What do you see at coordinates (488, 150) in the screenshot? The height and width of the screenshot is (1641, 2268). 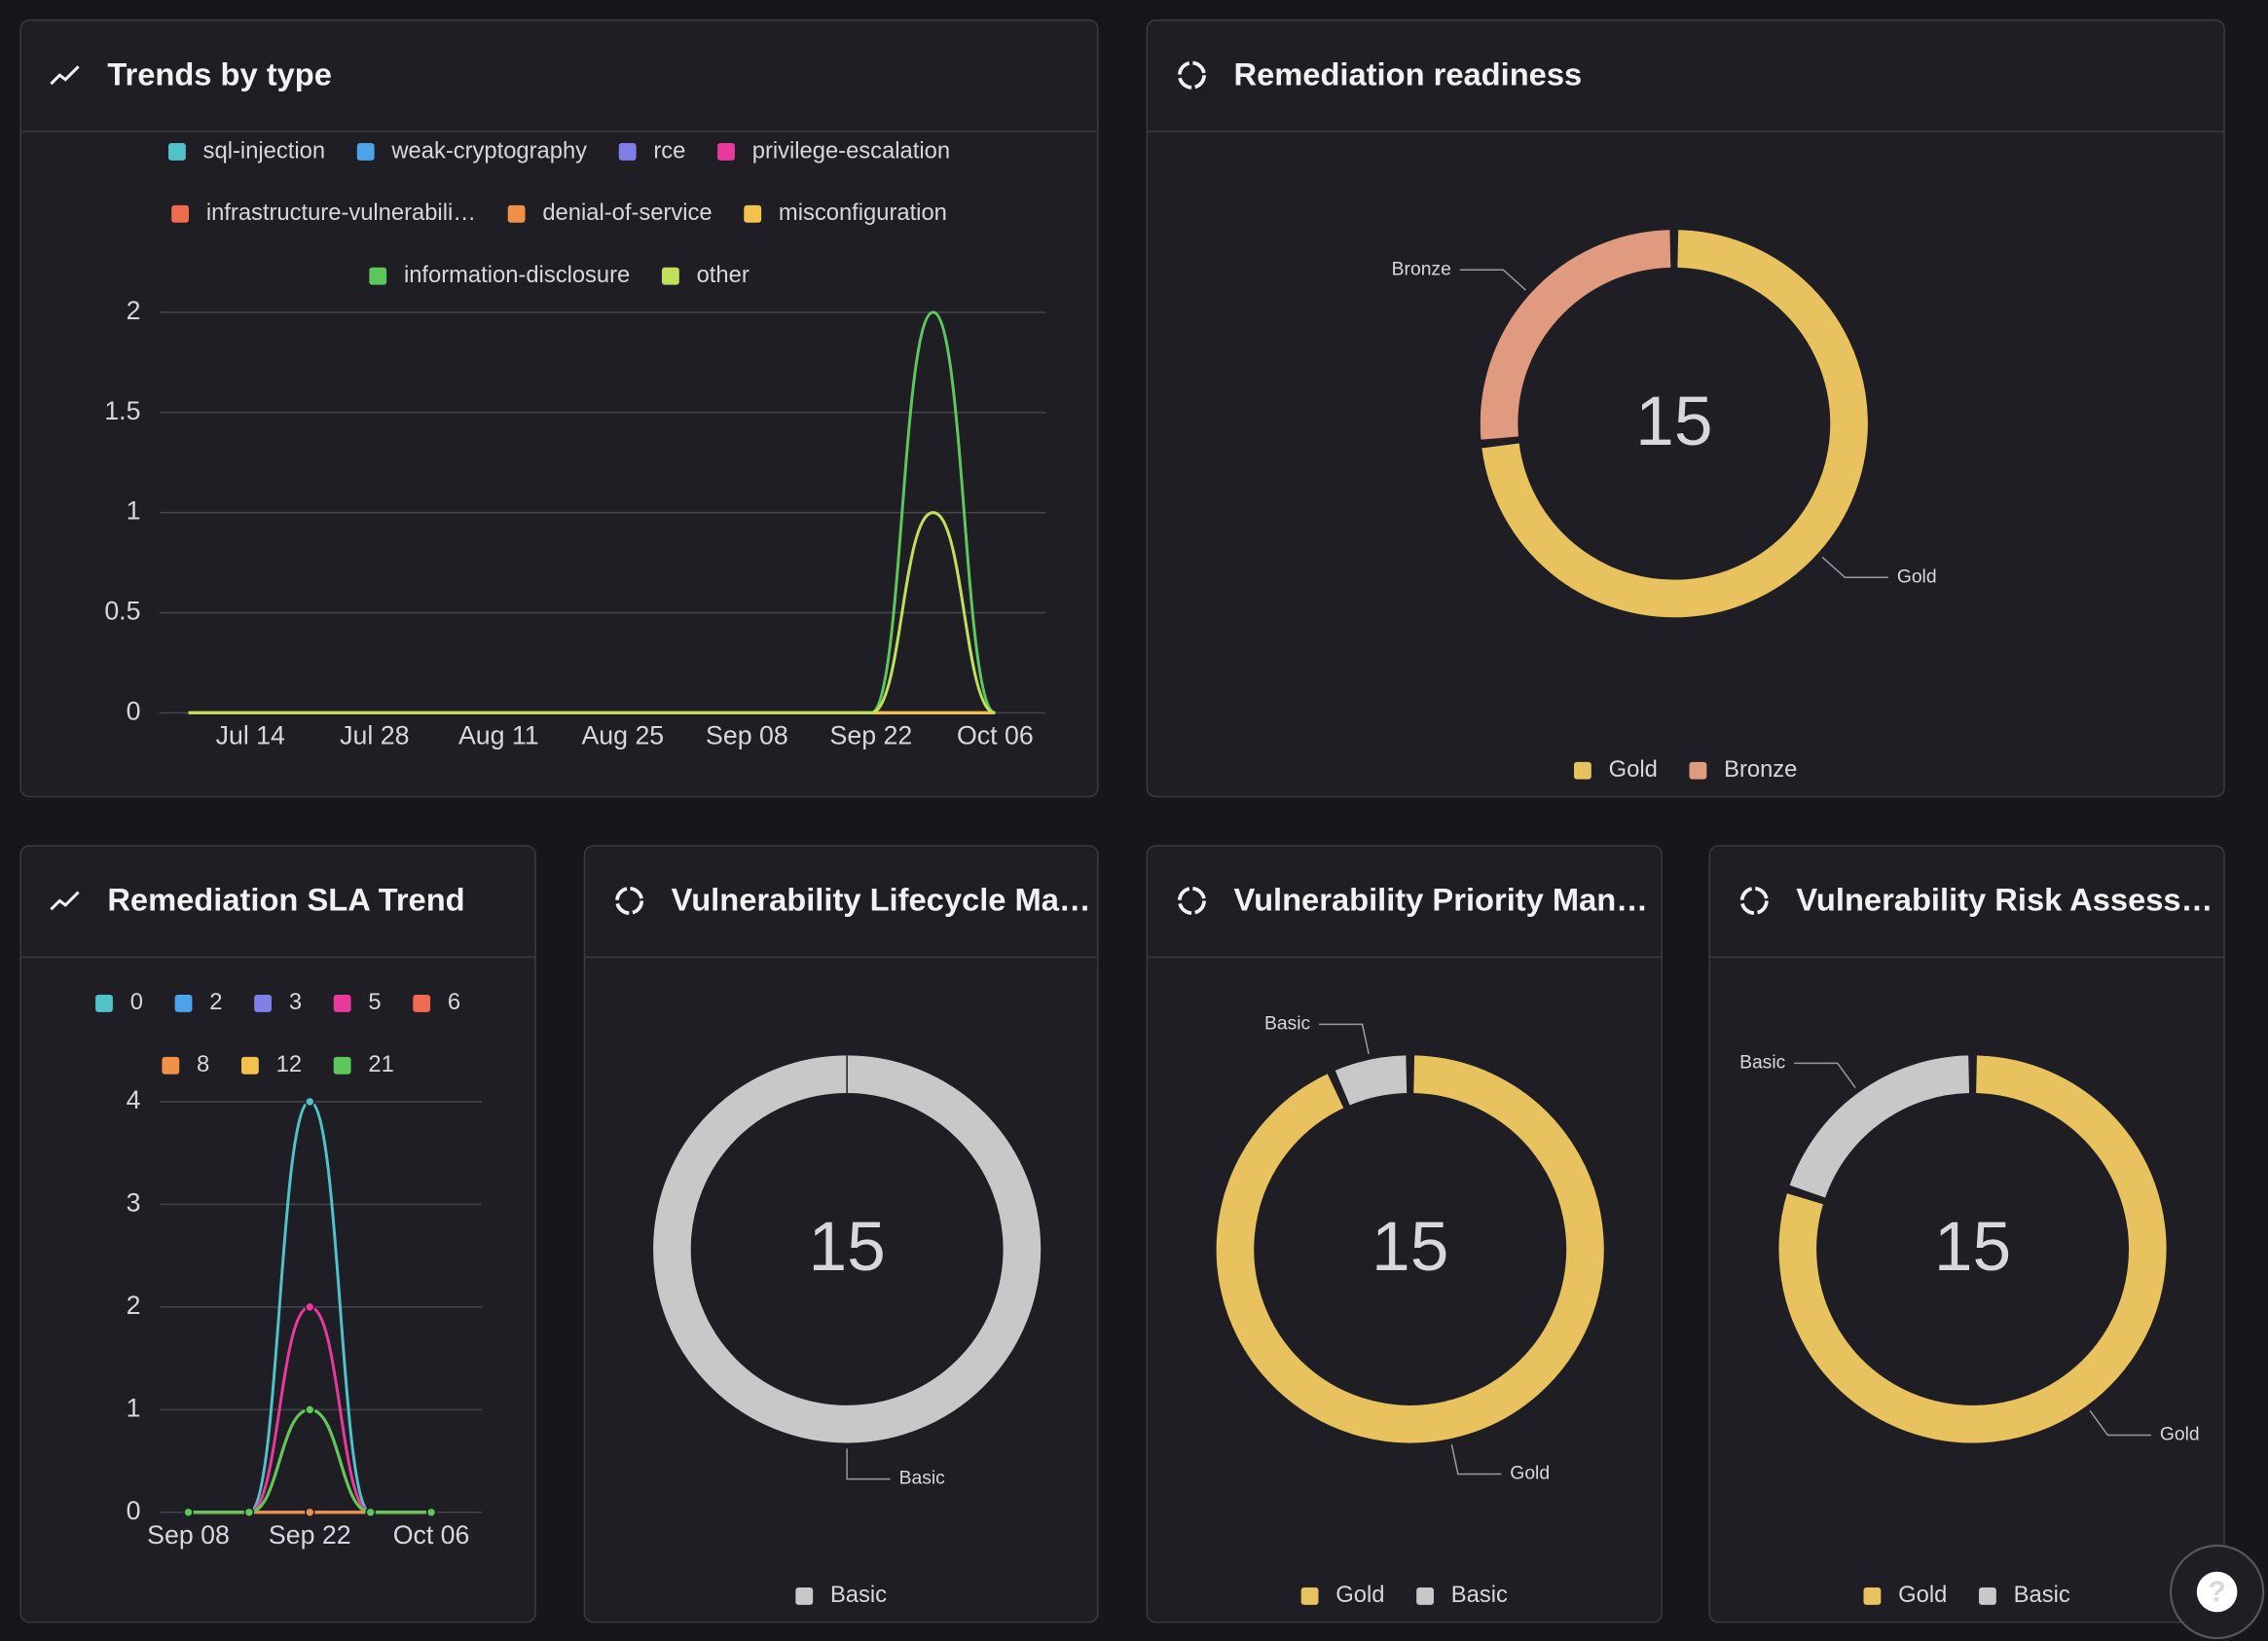 I see `legend-label: weak-cryptography` at bounding box center [488, 150].